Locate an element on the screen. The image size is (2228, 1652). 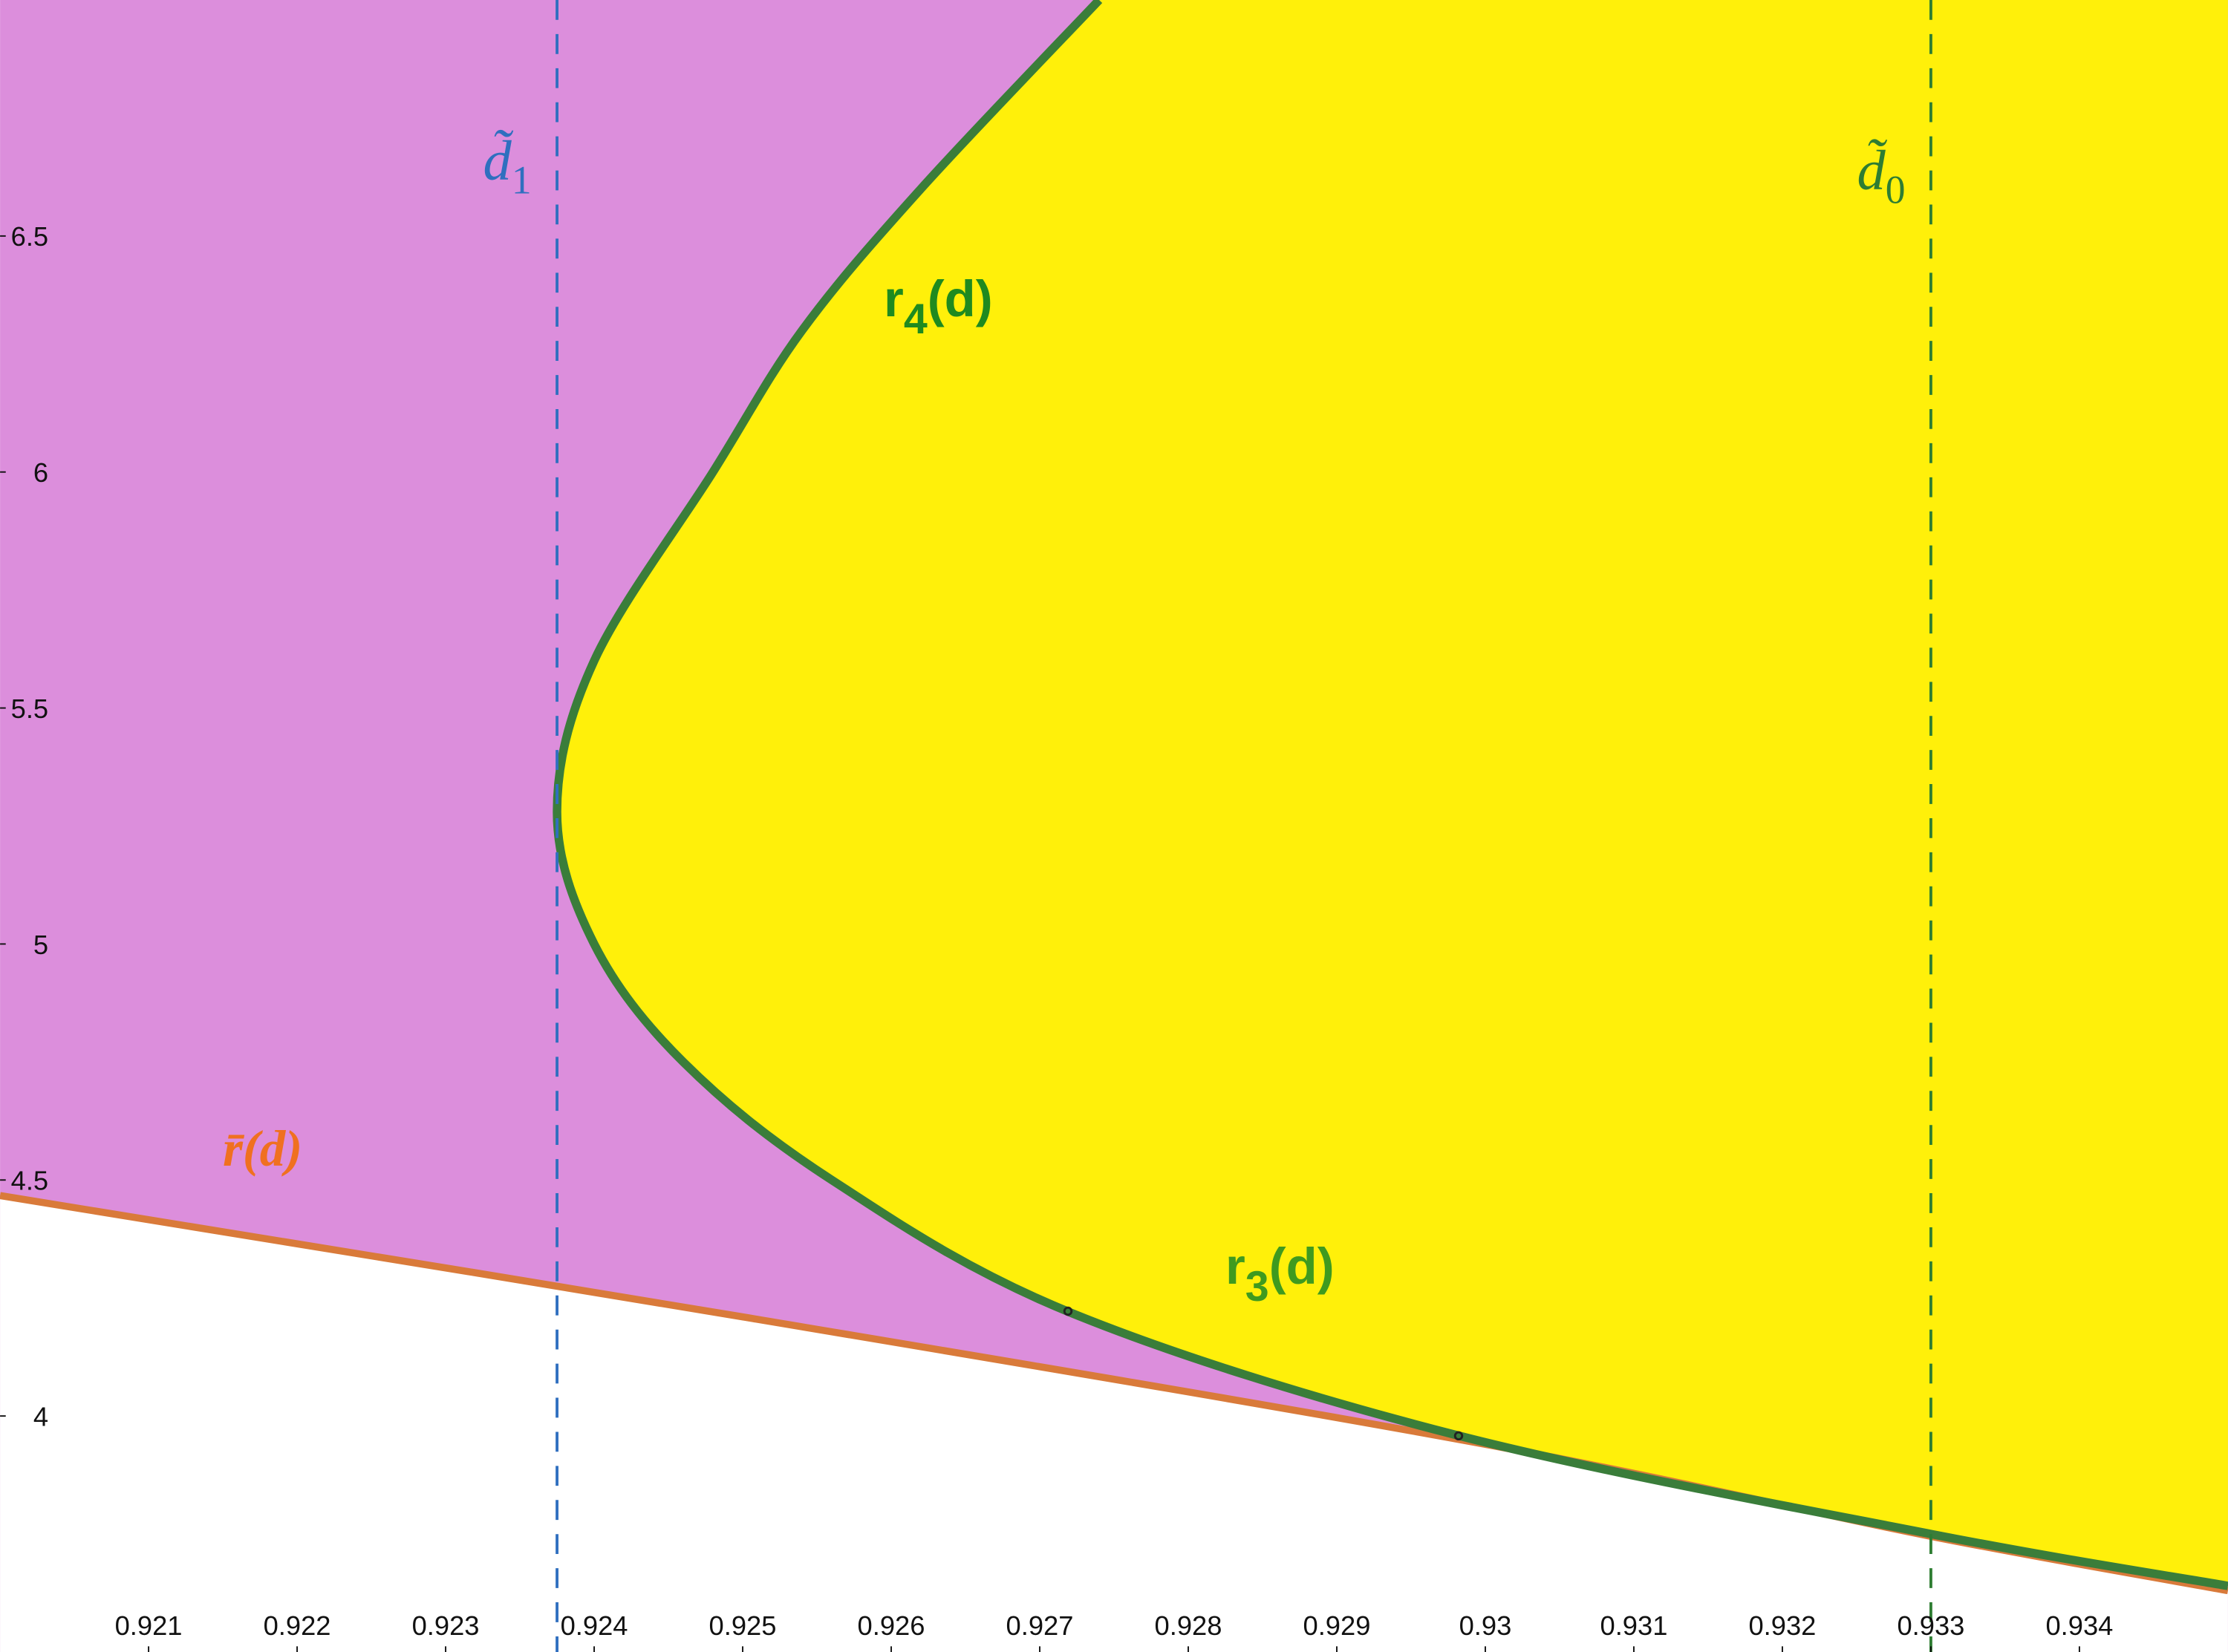
curve-label: r̄(d) is located at coordinates (263, 1148).